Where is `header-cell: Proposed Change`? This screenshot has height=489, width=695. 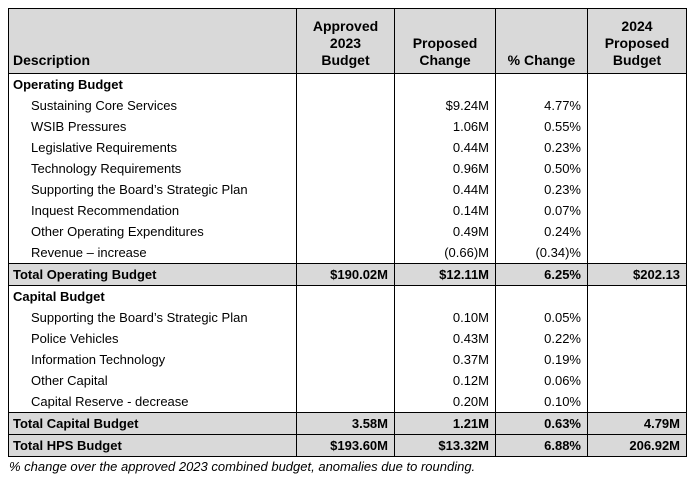 header-cell: Proposed Change is located at coordinates (445, 41).